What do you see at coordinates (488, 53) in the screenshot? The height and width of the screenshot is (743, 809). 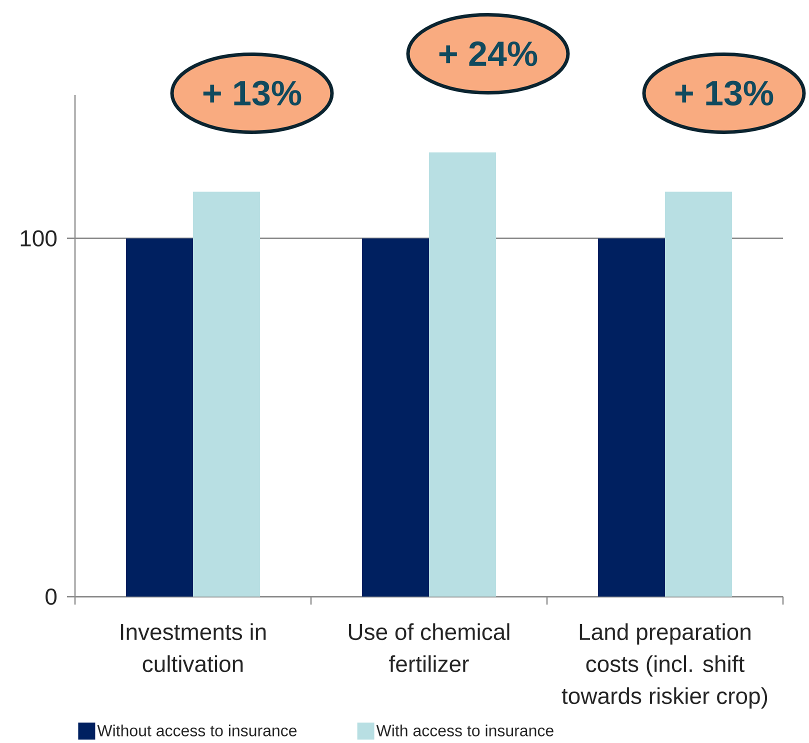 I see `text: + 24%` at bounding box center [488, 53].